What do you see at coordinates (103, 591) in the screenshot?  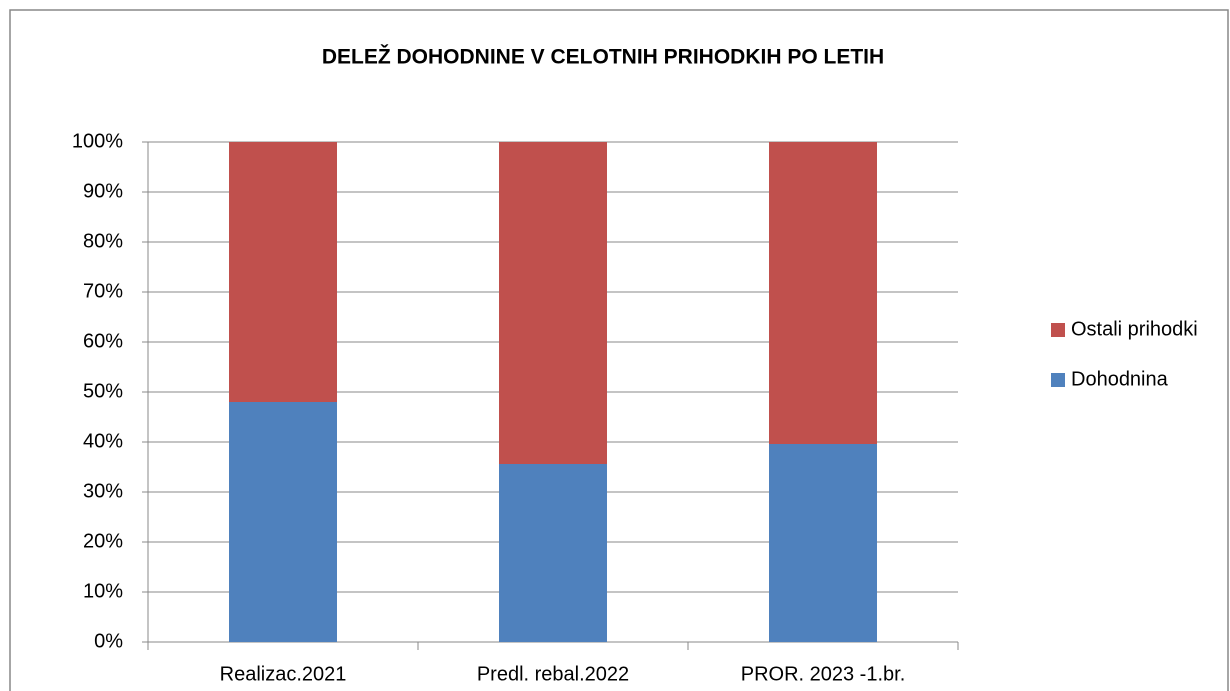 I see `y-tick-label: 10%` at bounding box center [103, 591].